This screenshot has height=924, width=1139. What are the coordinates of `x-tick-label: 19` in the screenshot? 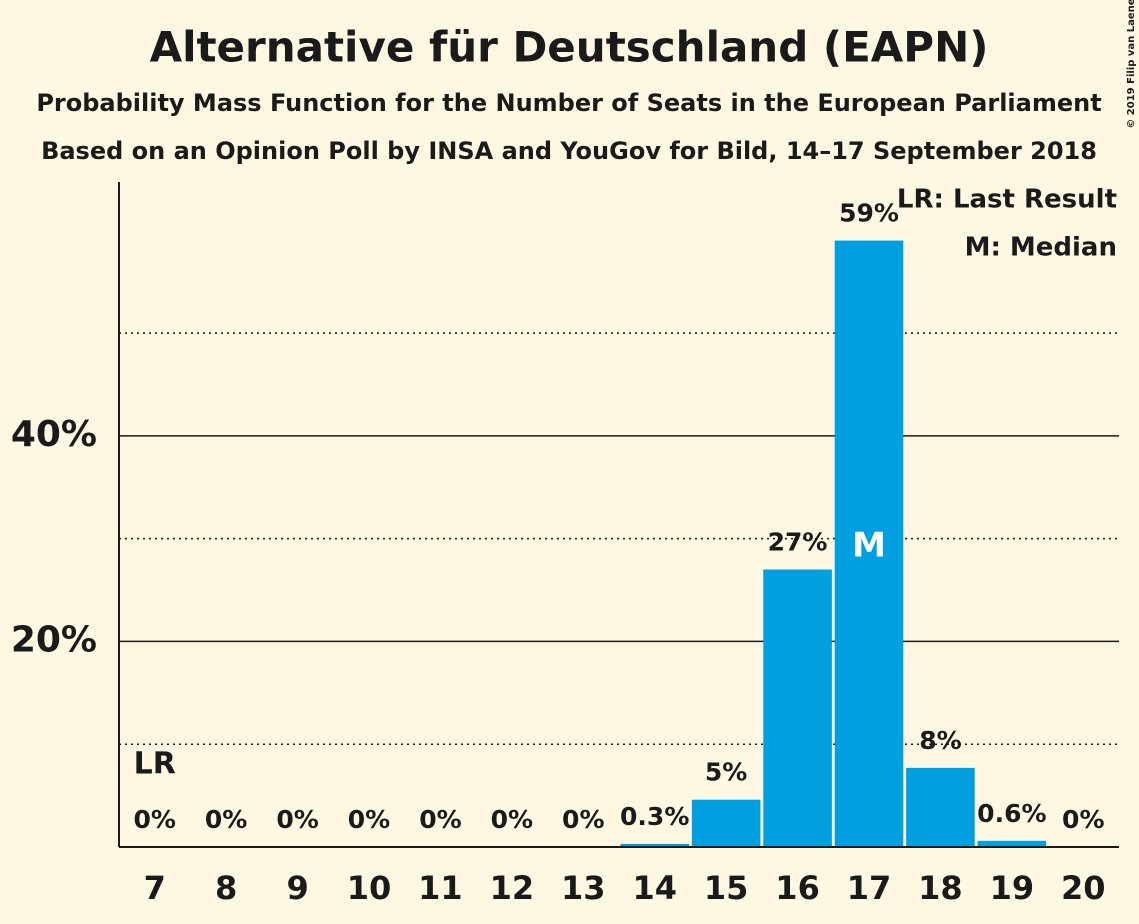 It's located at (1012, 888).